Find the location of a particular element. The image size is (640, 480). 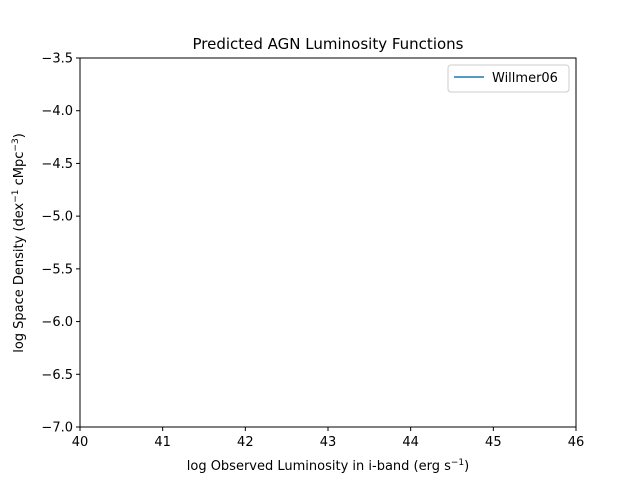

y-tick-label: −4.0 is located at coordinates (57, 111).